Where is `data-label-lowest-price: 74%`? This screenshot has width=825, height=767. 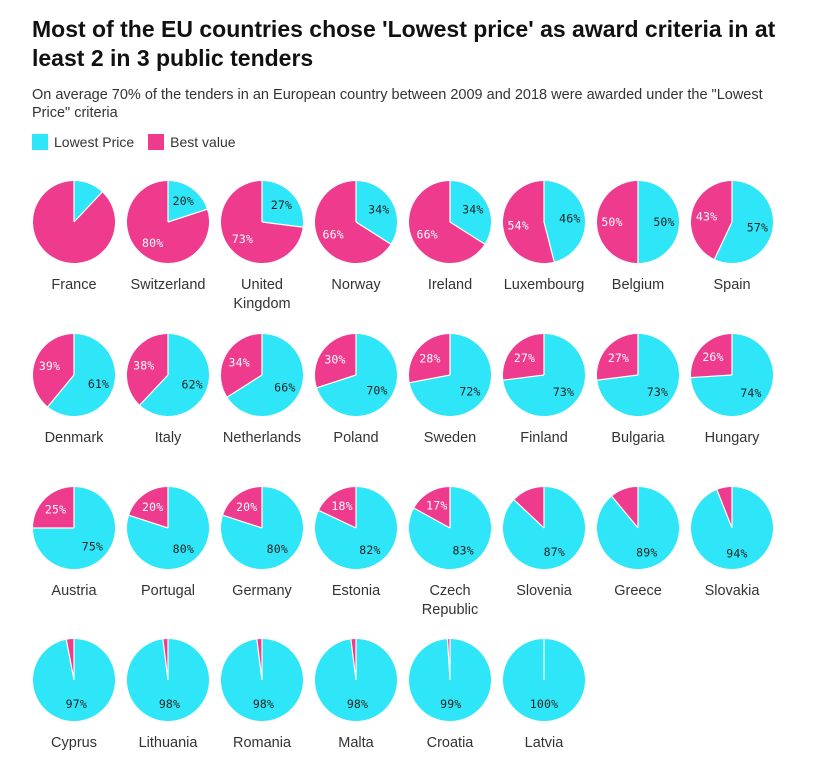 data-label-lowest-price: 74% is located at coordinates (750, 393).